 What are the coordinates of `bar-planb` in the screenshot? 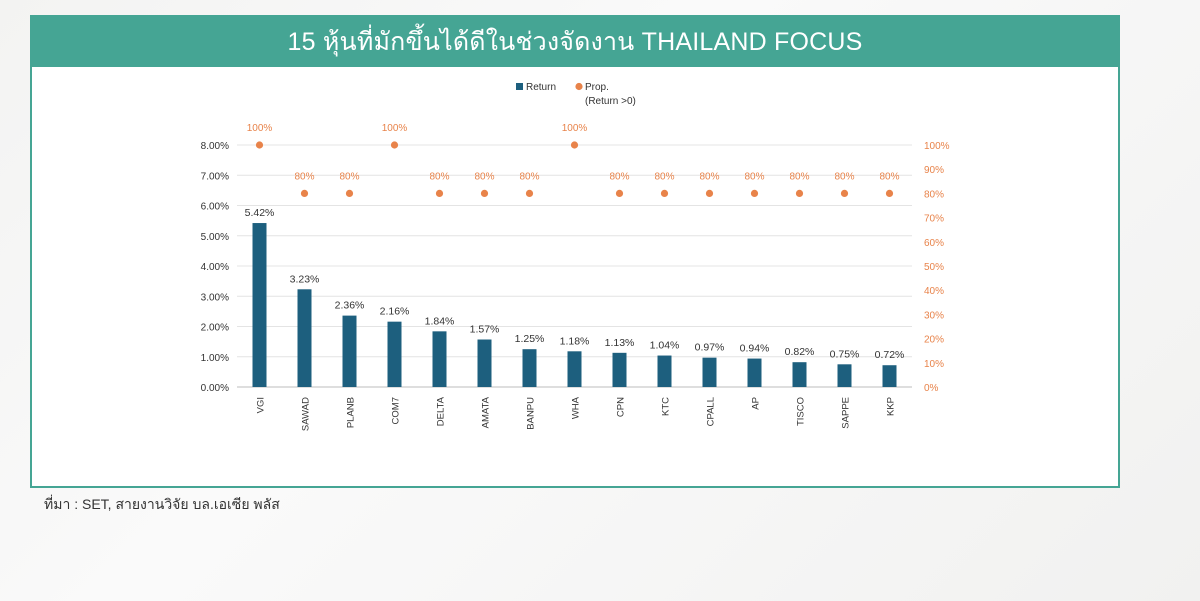 It's located at (349, 351).